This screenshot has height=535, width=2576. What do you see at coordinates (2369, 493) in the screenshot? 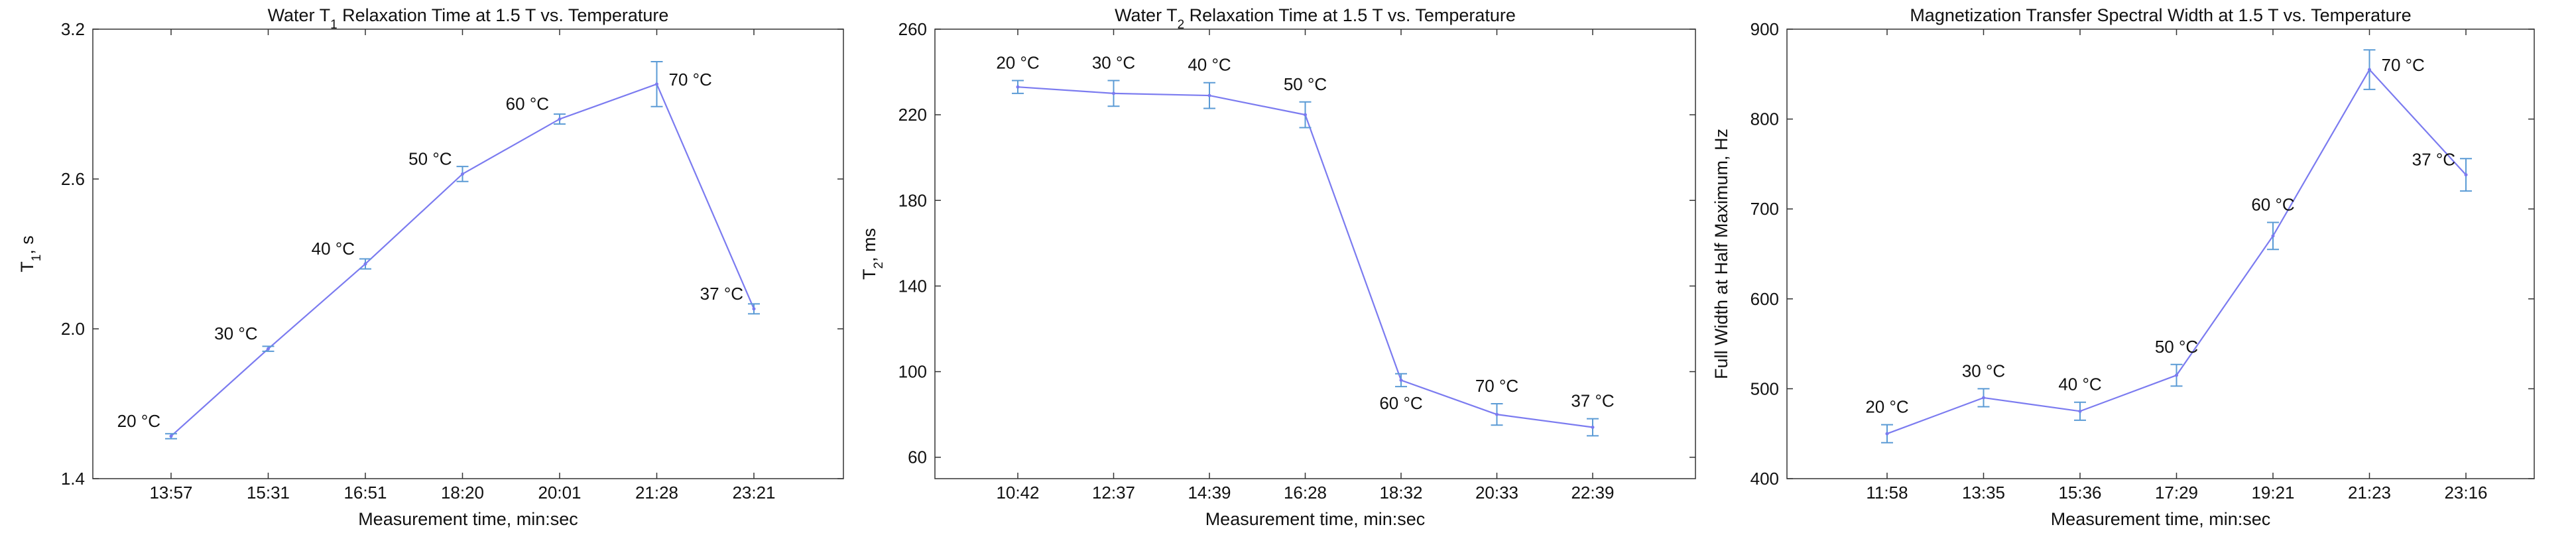
I see `x-tick-label: 21:23` at bounding box center [2369, 493].